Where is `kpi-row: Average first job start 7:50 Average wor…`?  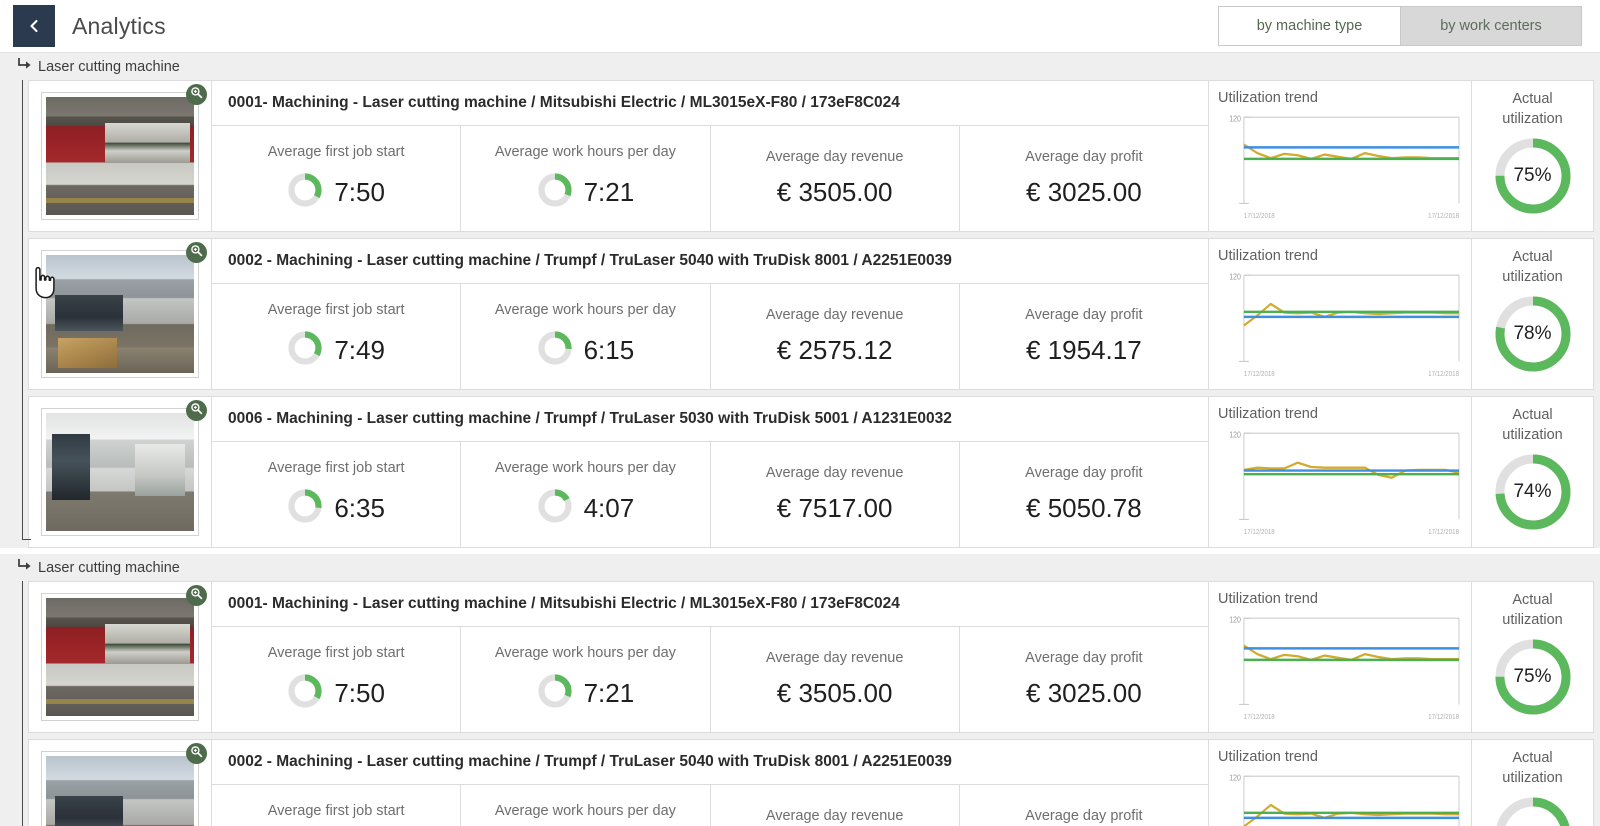 kpi-row: Average first job start 7:50 Average wor… is located at coordinates (710, 178).